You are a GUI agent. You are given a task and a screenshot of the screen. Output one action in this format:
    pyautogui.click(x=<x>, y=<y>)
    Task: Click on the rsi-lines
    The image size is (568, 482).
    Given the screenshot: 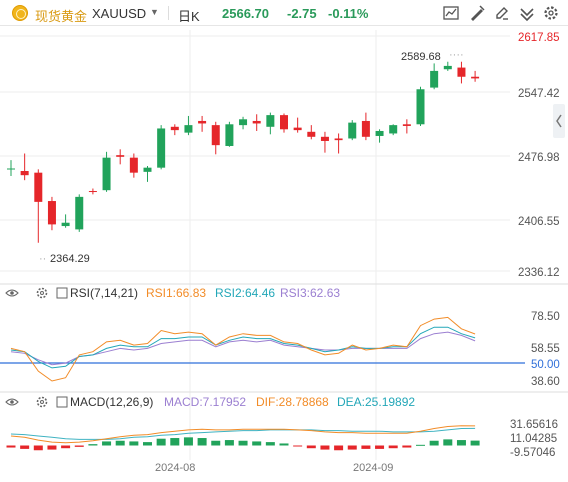 What is the action you would take?
    pyautogui.click(x=243, y=349)
    